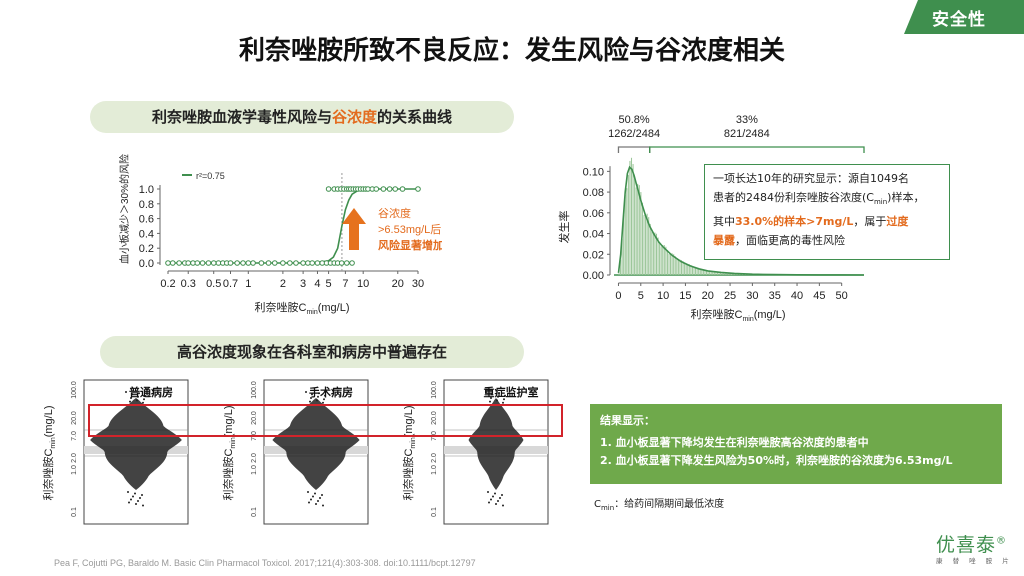 The width and height of the screenshot is (1024, 576). What do you see at coordinates (146, 234) in the screenshot?
I see `chart1-y-tick-label: 0.4` at bounding box center [146, 234].